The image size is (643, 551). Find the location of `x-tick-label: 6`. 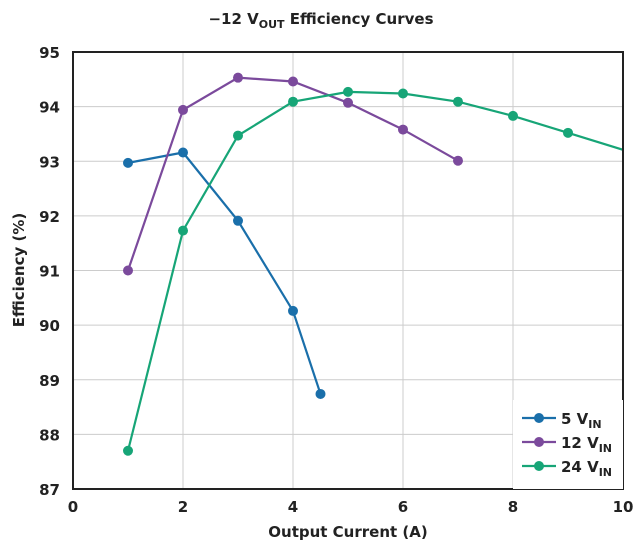

x-tick-label: 6 is located at coordinates (403, 507).